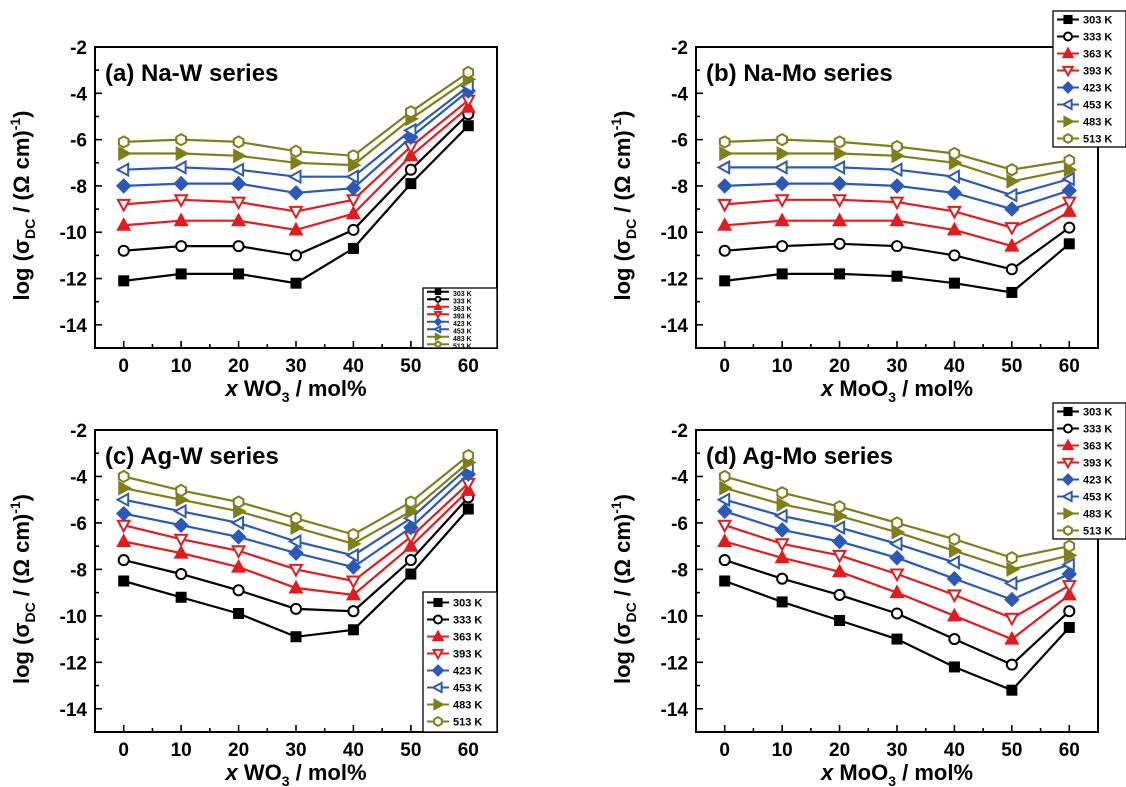 The height and width of the screenshot is (787, 1126). I want to click on series-303k, so click(897, 635).